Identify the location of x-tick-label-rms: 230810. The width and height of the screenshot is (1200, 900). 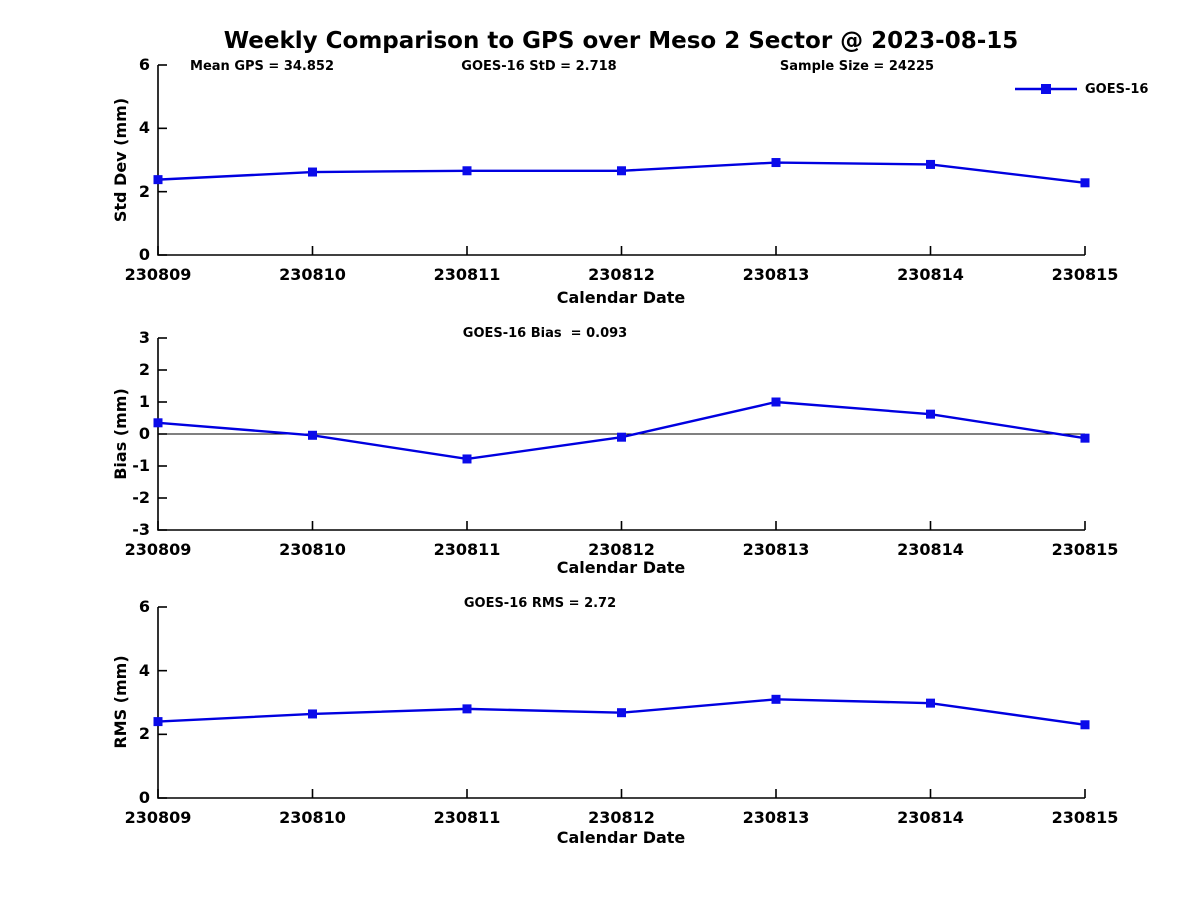
(312, 817).